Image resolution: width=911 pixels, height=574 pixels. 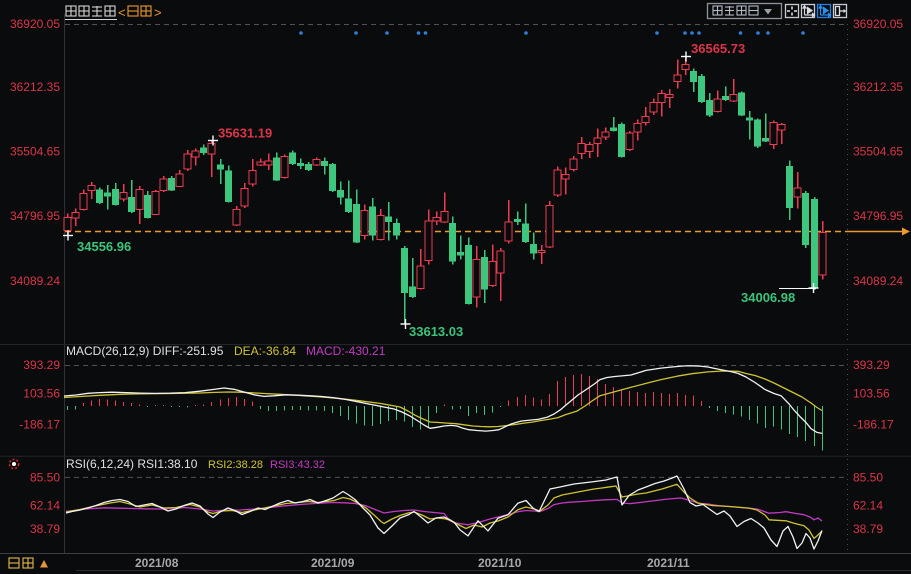 I want to click on svg-text: 36565.73, so click(x=718, y=48).